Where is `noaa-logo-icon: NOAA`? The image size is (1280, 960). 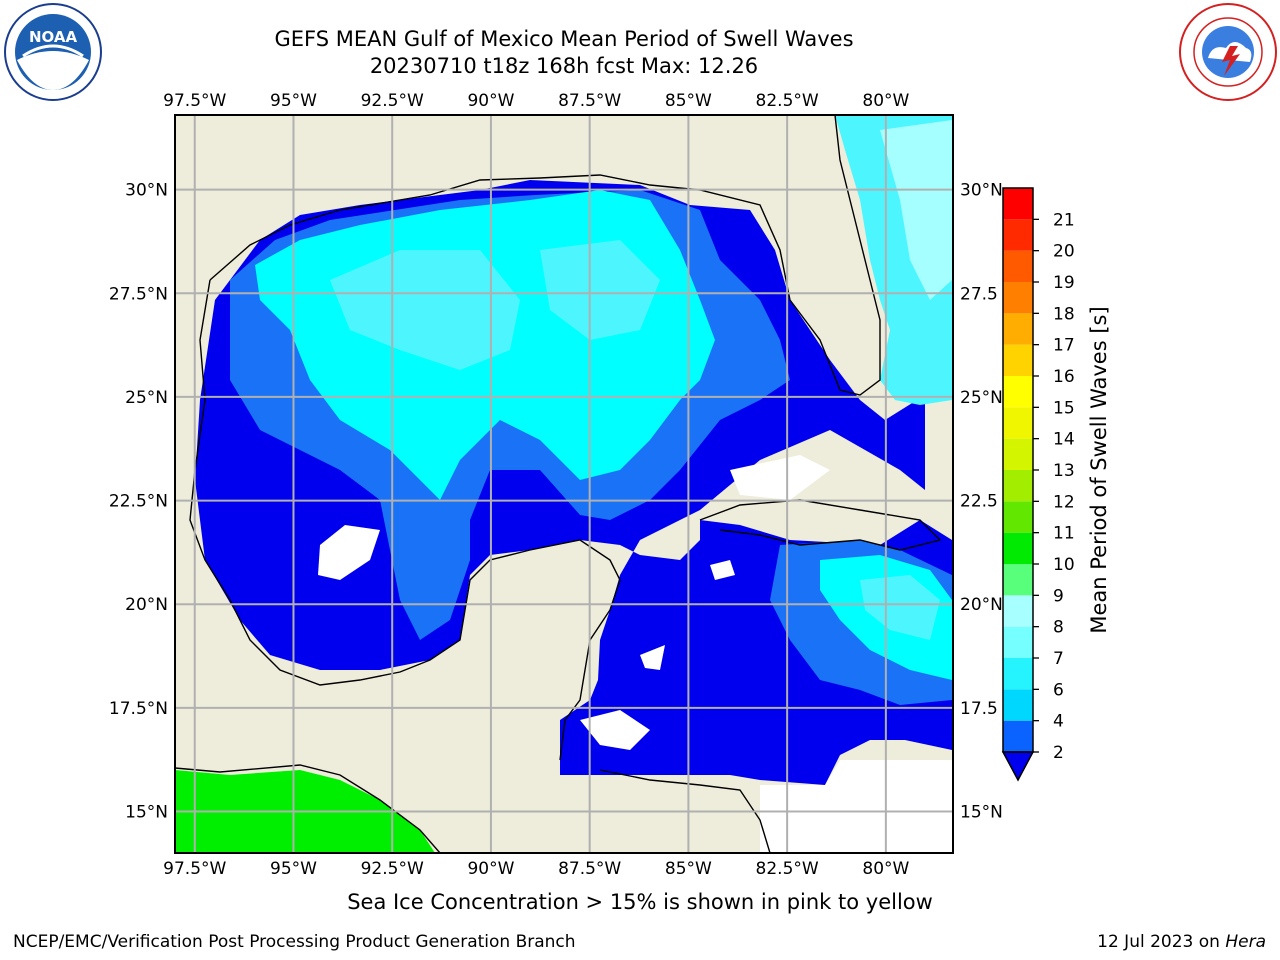 noaa-logo-icon: NOAA is located at coordinates (53, 52).